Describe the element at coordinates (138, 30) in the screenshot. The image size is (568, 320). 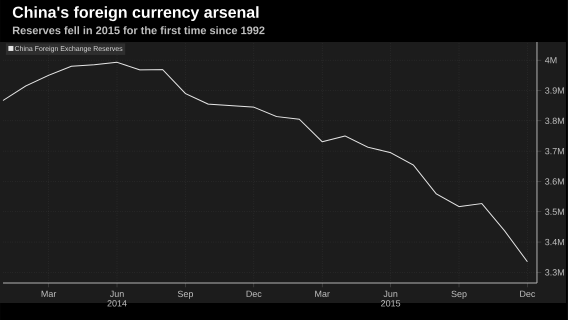
I see `chart-subtitle: Reserves fell in 2015 for the first time since 1992` at that location.